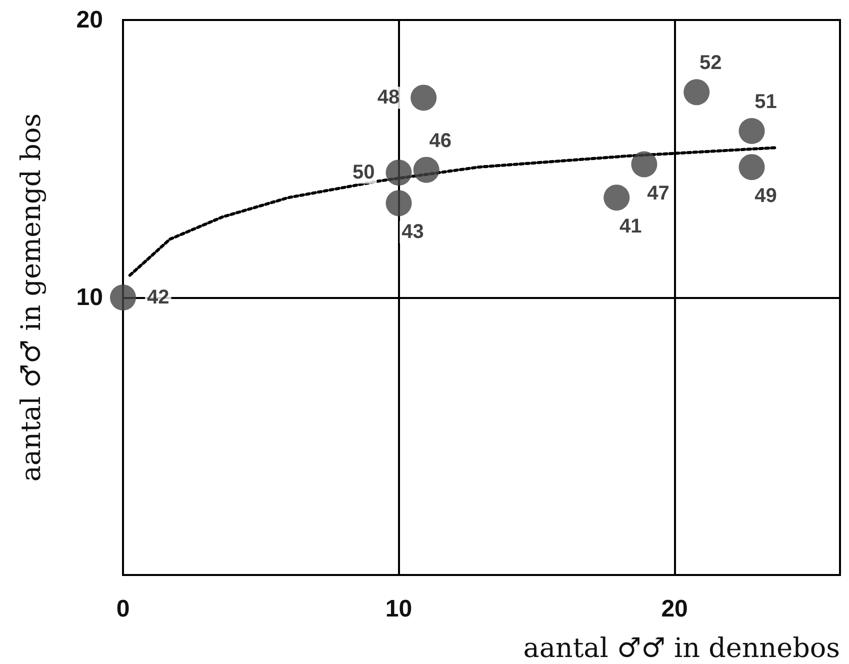 Image resolution: width=849 pixels, height=664 pixels. Describe the element at coordinates (440, 141) in the screenshot. I see `annotation: 46` at that location.